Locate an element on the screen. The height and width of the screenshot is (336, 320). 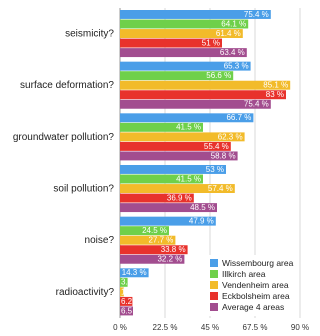
value-label: 55.4 % is located at coordinates (216, 146).